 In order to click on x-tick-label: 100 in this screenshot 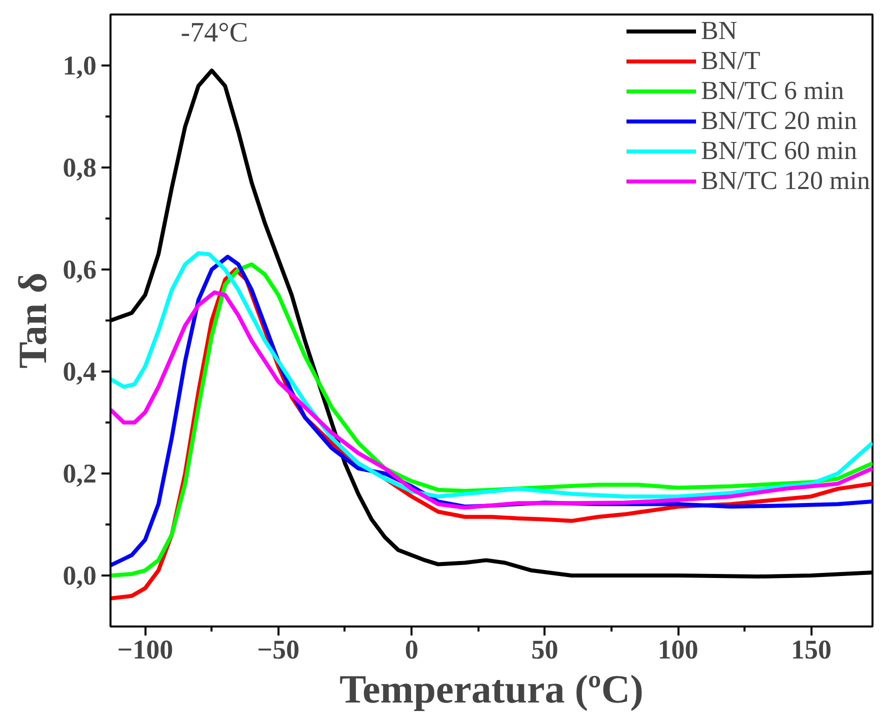, I will do `click(678, 649)`.